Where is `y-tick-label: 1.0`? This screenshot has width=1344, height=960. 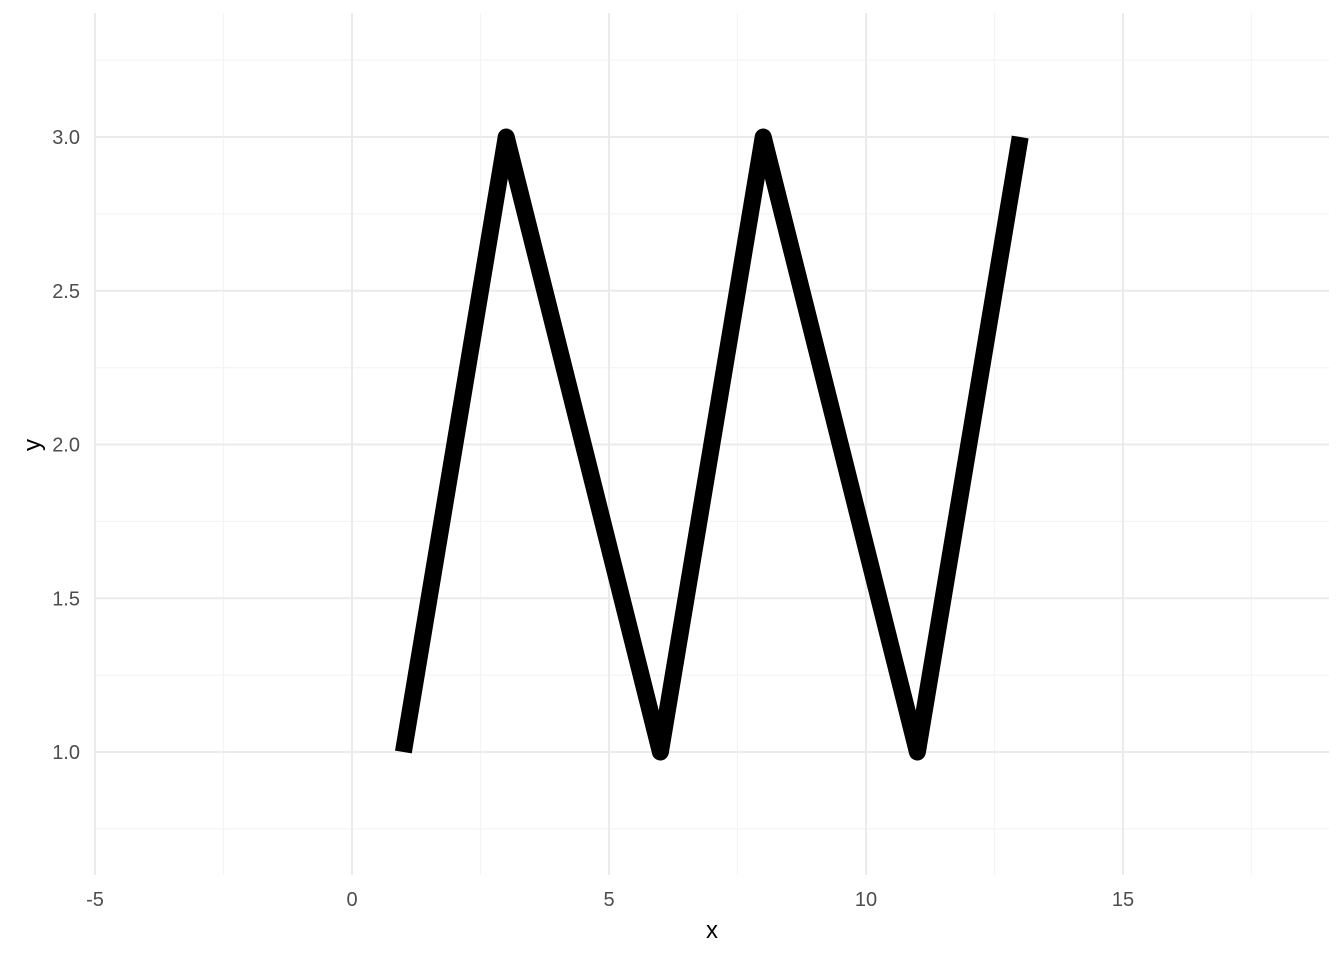
y-tick-label: 1.0 is located at coordinates (66, 753).